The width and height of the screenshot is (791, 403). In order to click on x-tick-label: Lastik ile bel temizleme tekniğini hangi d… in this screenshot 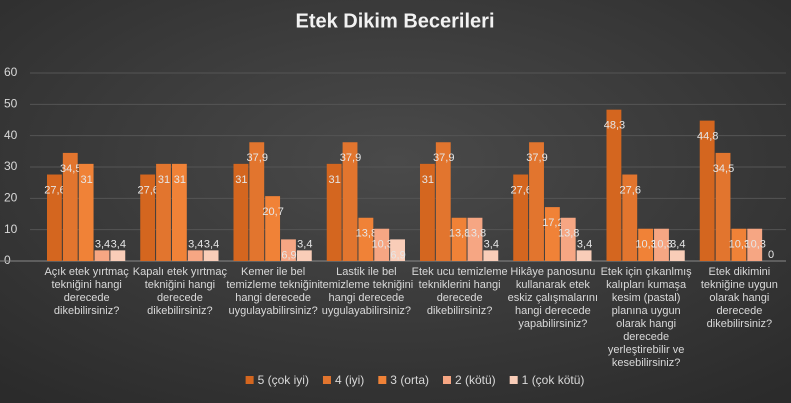, I will do `click(367, 291)`.